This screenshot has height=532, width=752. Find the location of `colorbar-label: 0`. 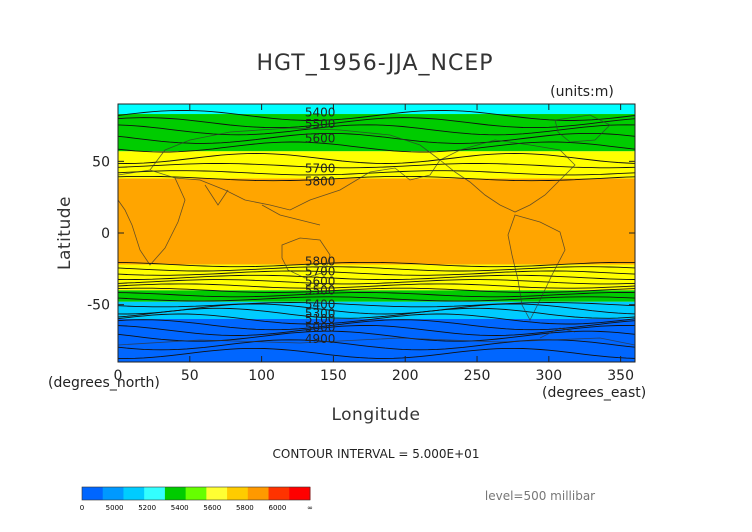

colorbar-label: 0 is located at coordinates (82, 508).